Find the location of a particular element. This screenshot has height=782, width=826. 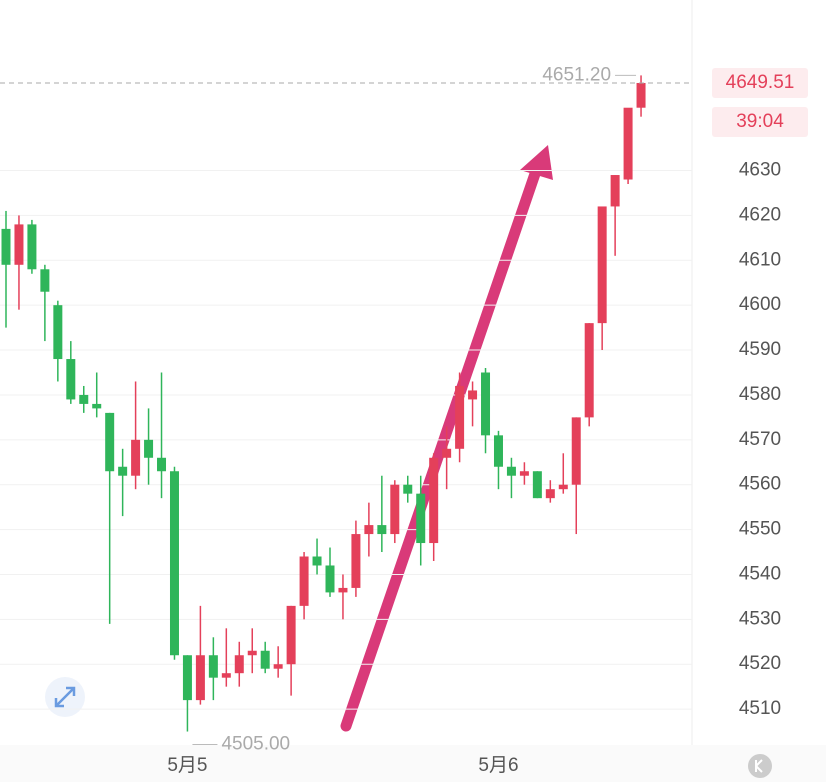

y-tick-label: 4560 is located at coordinates (760, 484).